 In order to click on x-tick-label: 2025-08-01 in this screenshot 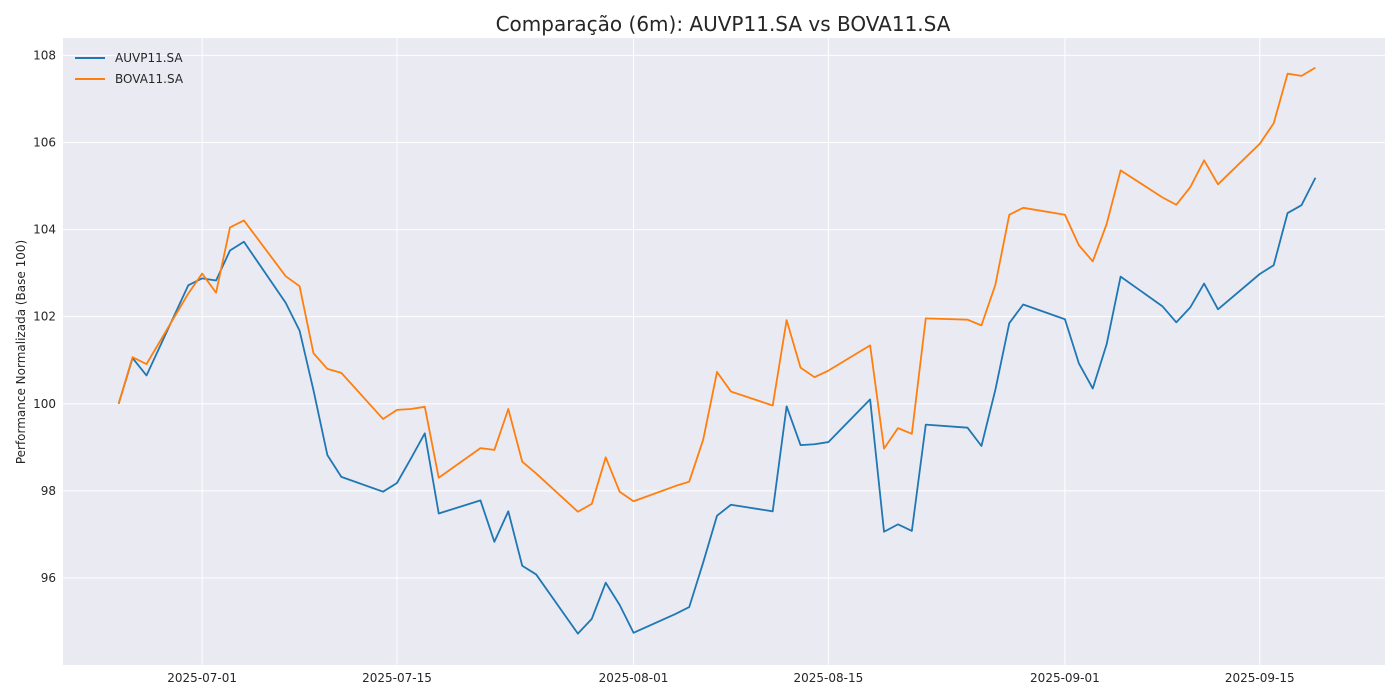, I will do `click(634, 678)`.